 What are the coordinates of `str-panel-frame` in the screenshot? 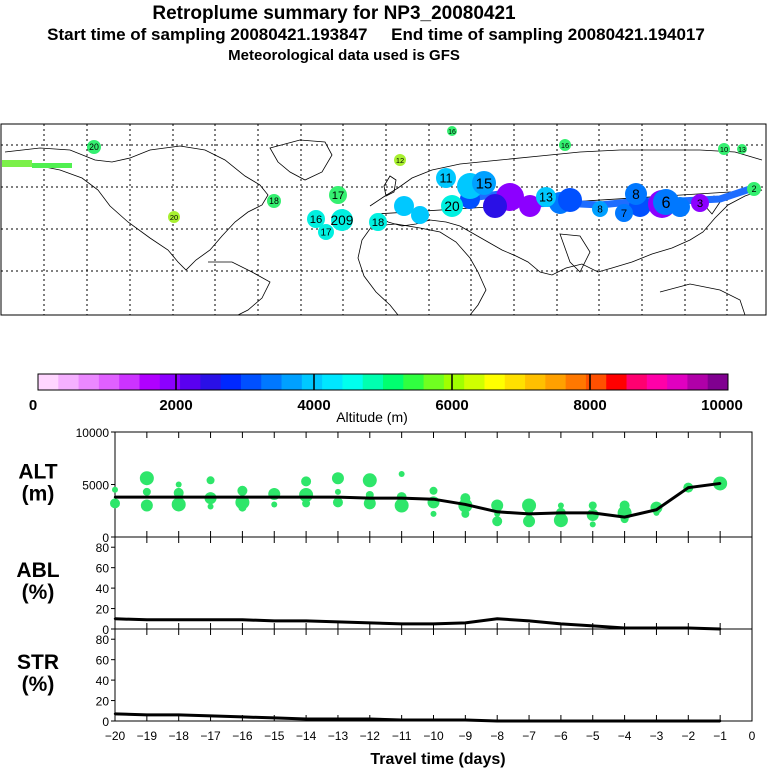 It's located at (433, 675).